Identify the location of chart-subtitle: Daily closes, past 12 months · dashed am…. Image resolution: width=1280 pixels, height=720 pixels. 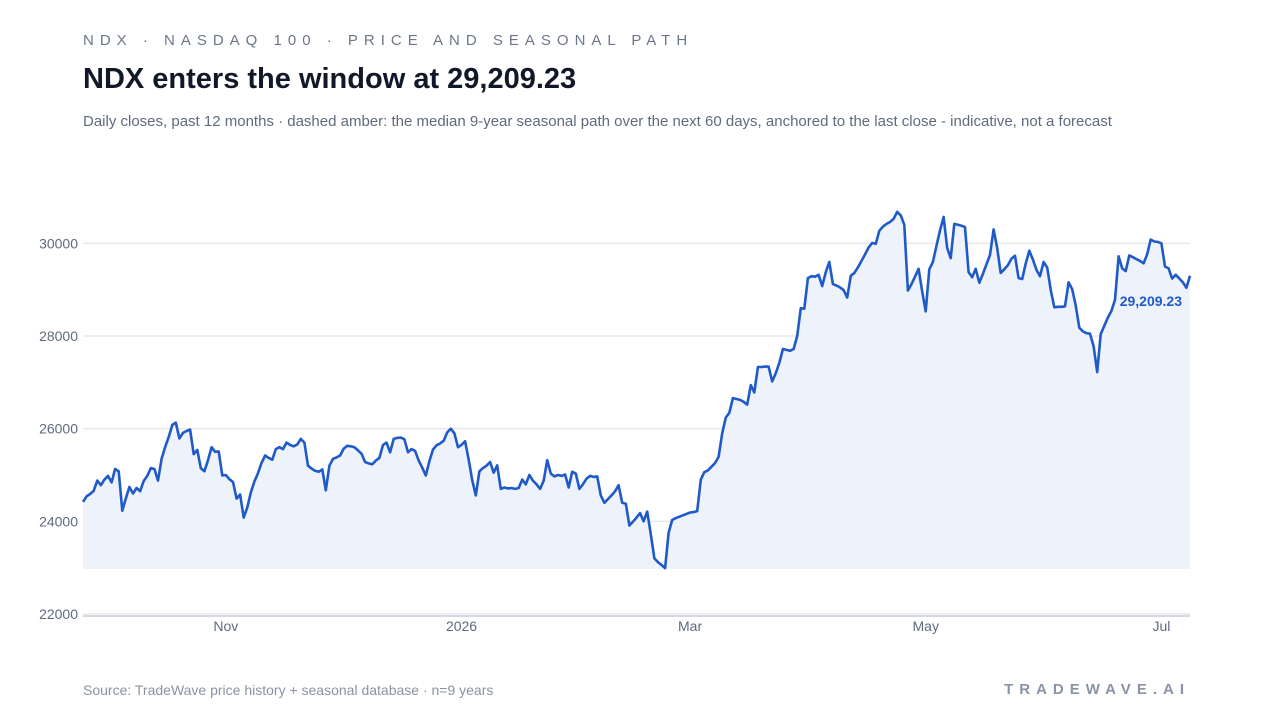
(597, 121).